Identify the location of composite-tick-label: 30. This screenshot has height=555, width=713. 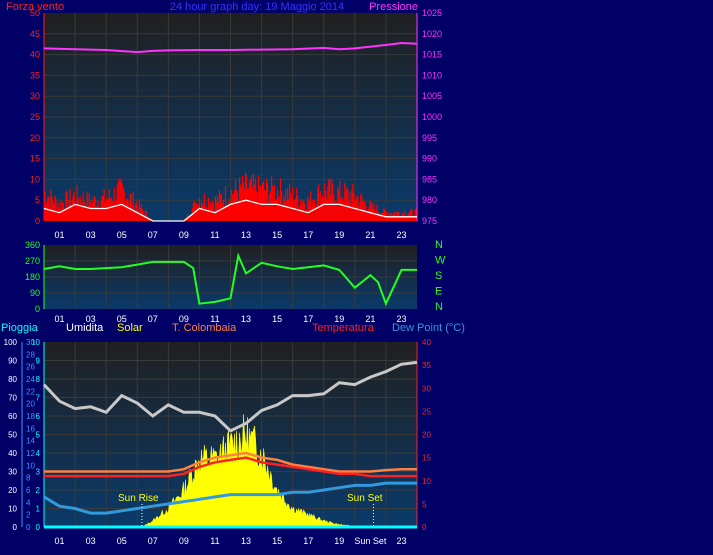
(426, 388).